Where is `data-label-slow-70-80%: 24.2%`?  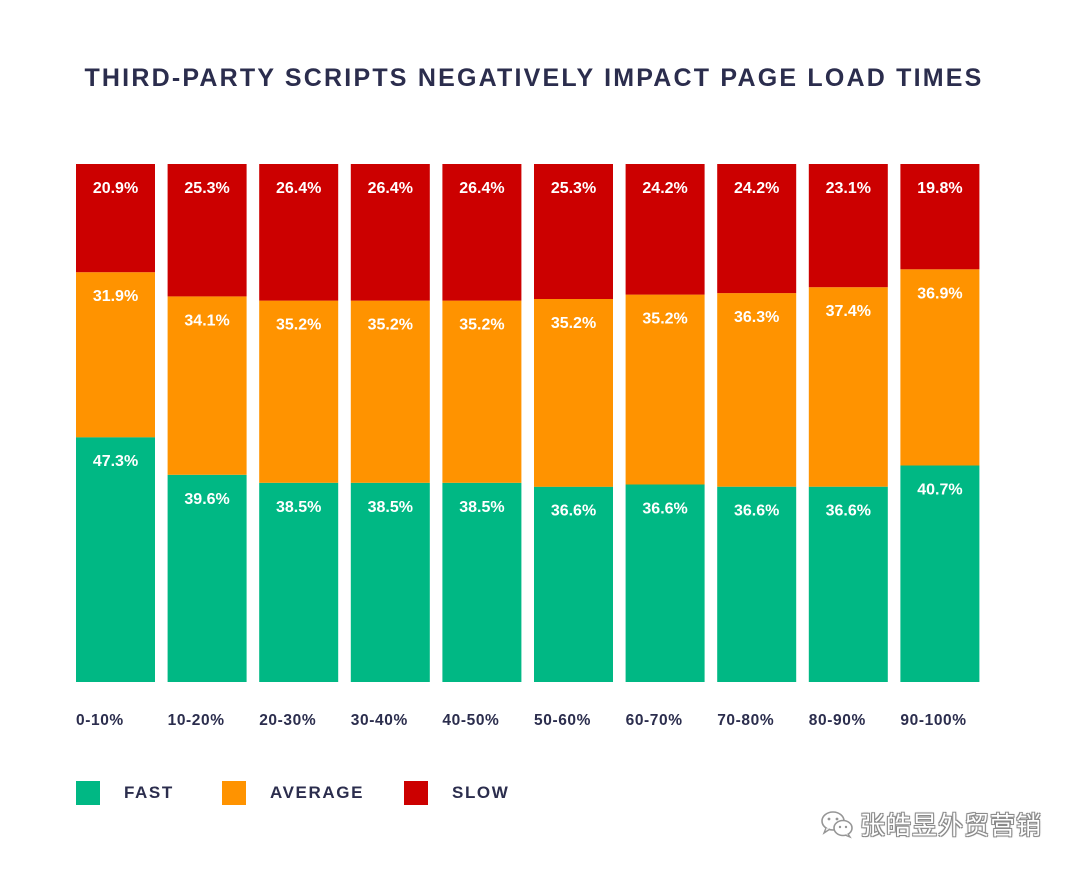
data-label-slow-70-80%: 24.2% is located at coordinates (756, 188).